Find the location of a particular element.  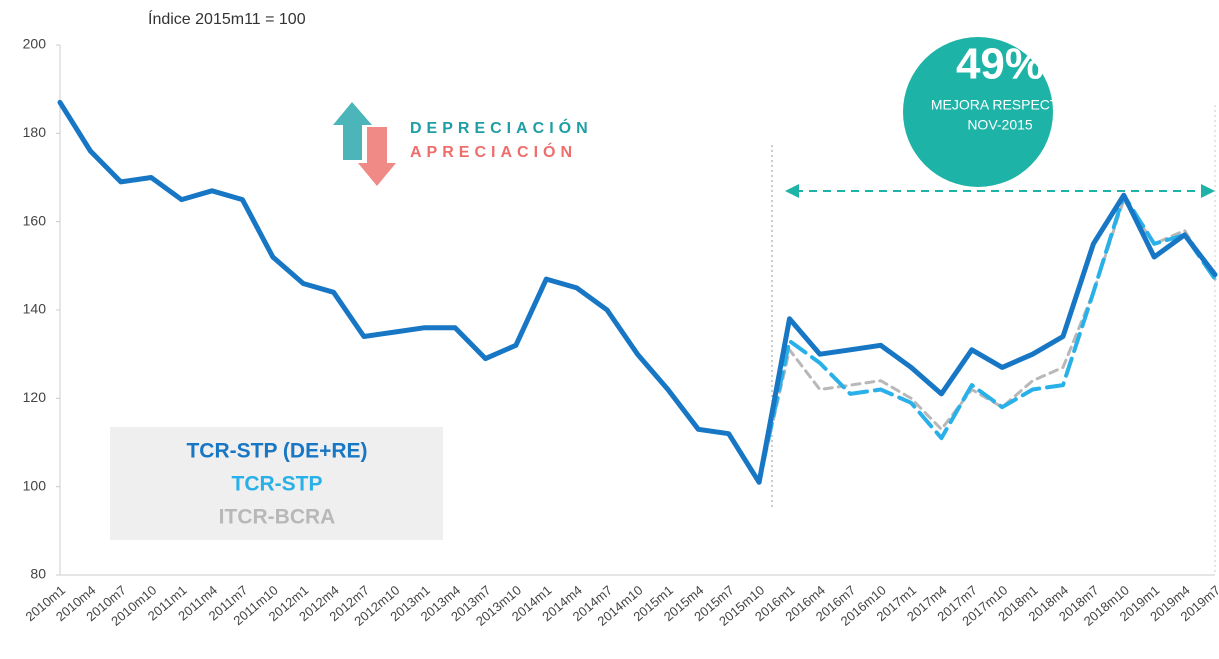

legend-note: DEPRECIACIÓN is located at coordinates (501, 127).